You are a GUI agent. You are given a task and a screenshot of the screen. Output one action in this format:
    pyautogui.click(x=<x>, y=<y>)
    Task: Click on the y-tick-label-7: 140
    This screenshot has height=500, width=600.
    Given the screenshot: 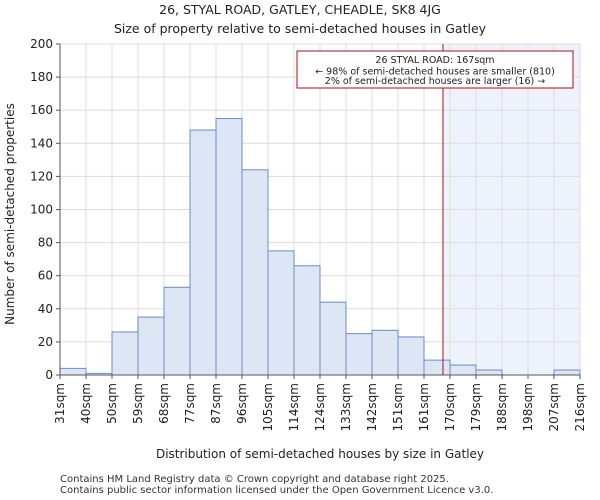 What is the action you would take?
    pyautogui.click(x=41, y=143)
    